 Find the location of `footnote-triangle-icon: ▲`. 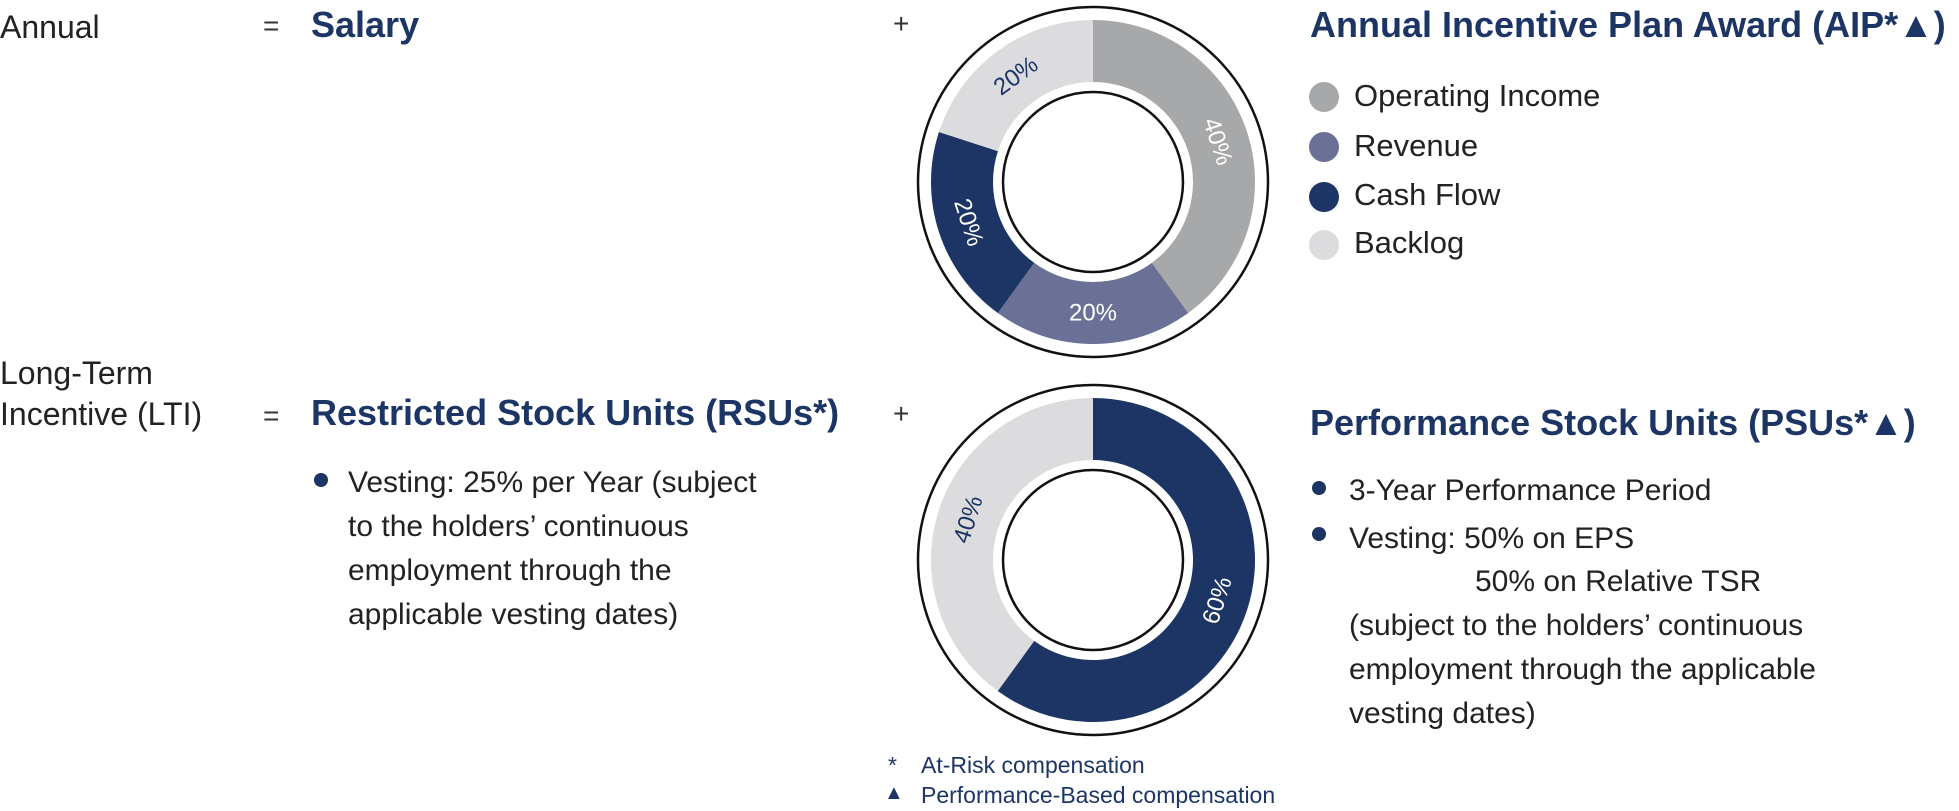

footnote-triangle-icon: ▲ is located at coordinates (894, 793).